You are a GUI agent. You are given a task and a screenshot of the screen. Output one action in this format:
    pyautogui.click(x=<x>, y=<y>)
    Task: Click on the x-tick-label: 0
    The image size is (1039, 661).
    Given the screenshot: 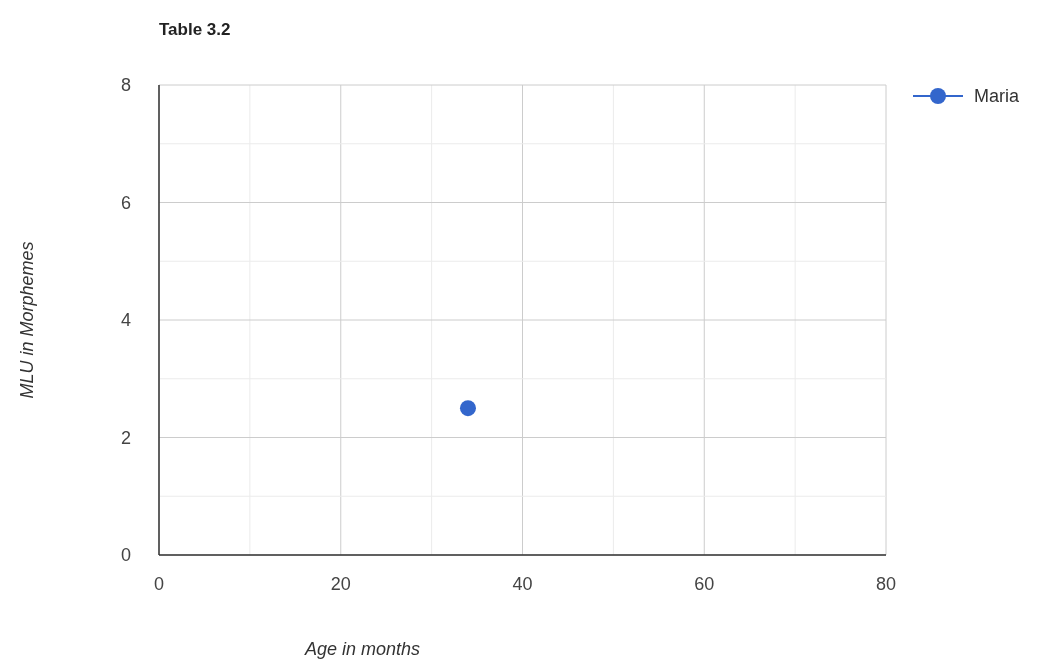 What is the action you would take?
    pyautogui.click(x=159, y=584)
    